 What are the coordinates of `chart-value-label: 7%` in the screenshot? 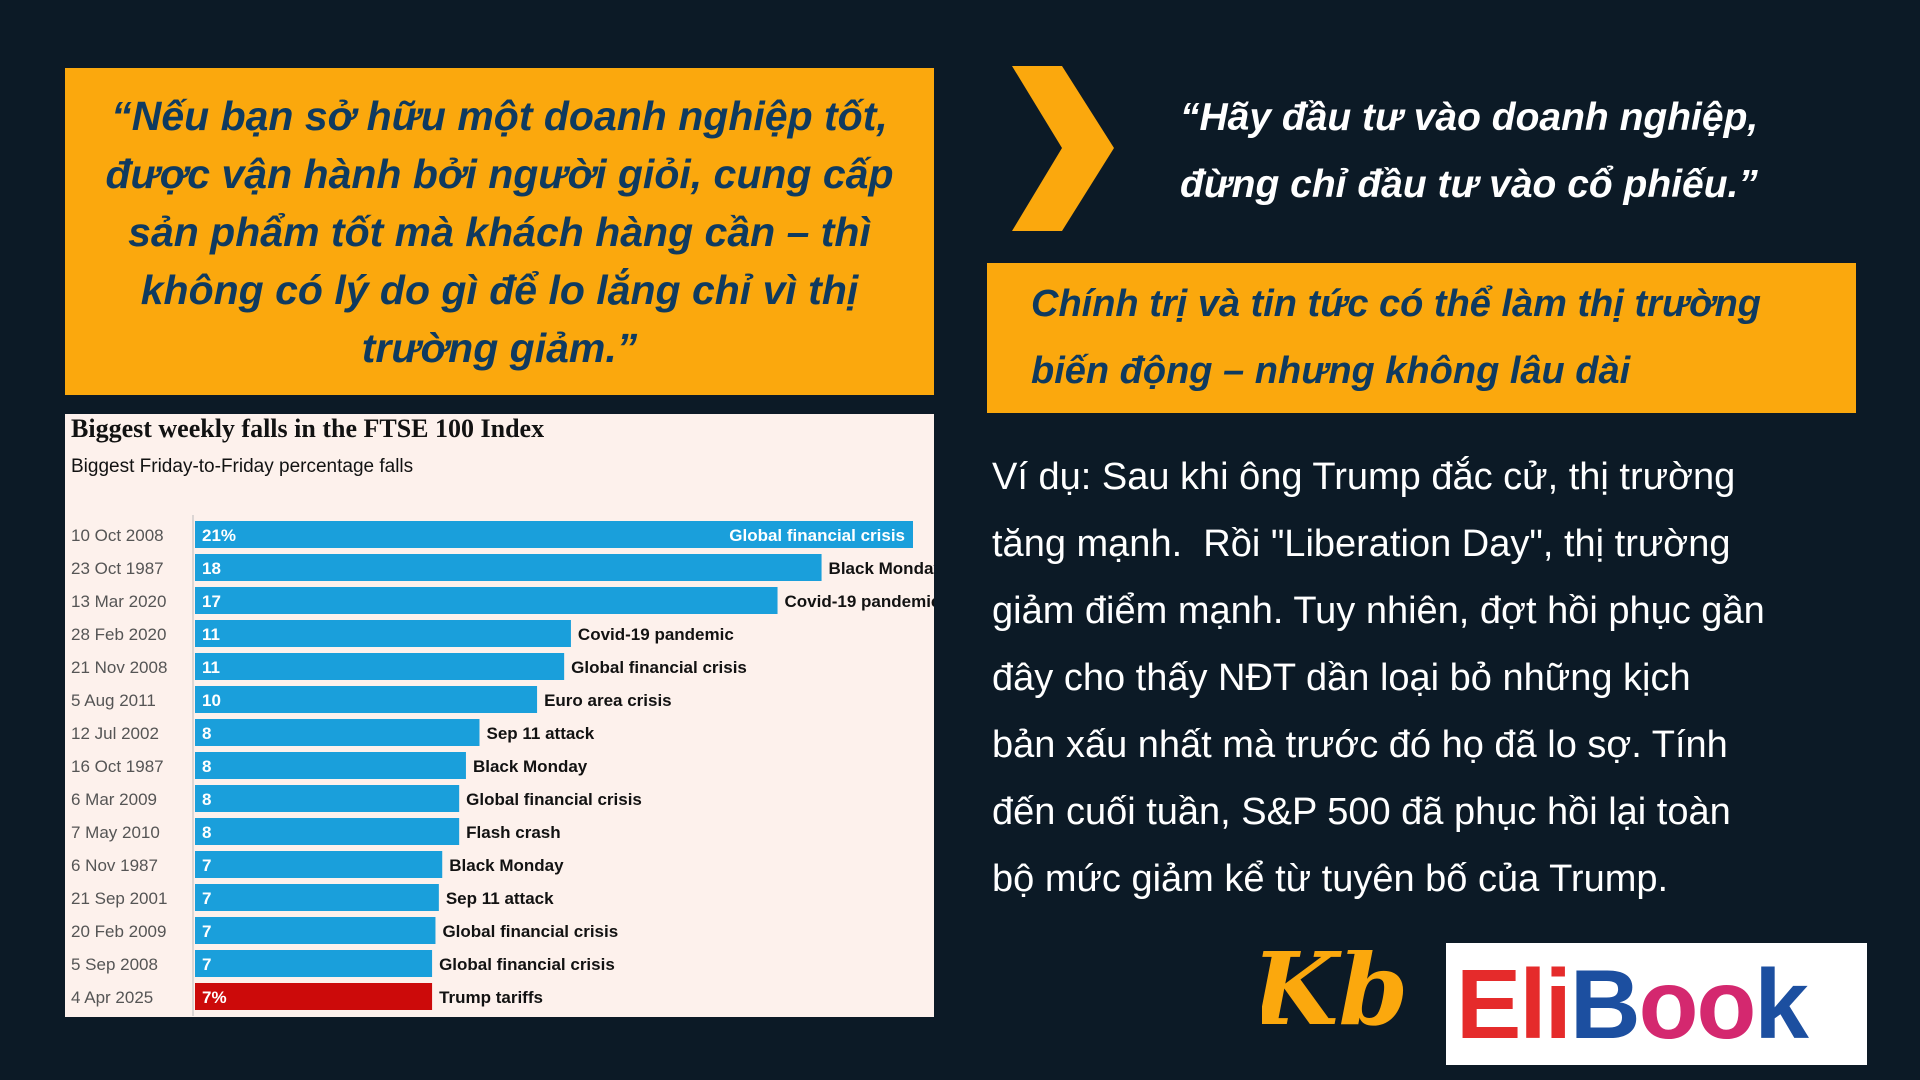 It's located at (214, 997).